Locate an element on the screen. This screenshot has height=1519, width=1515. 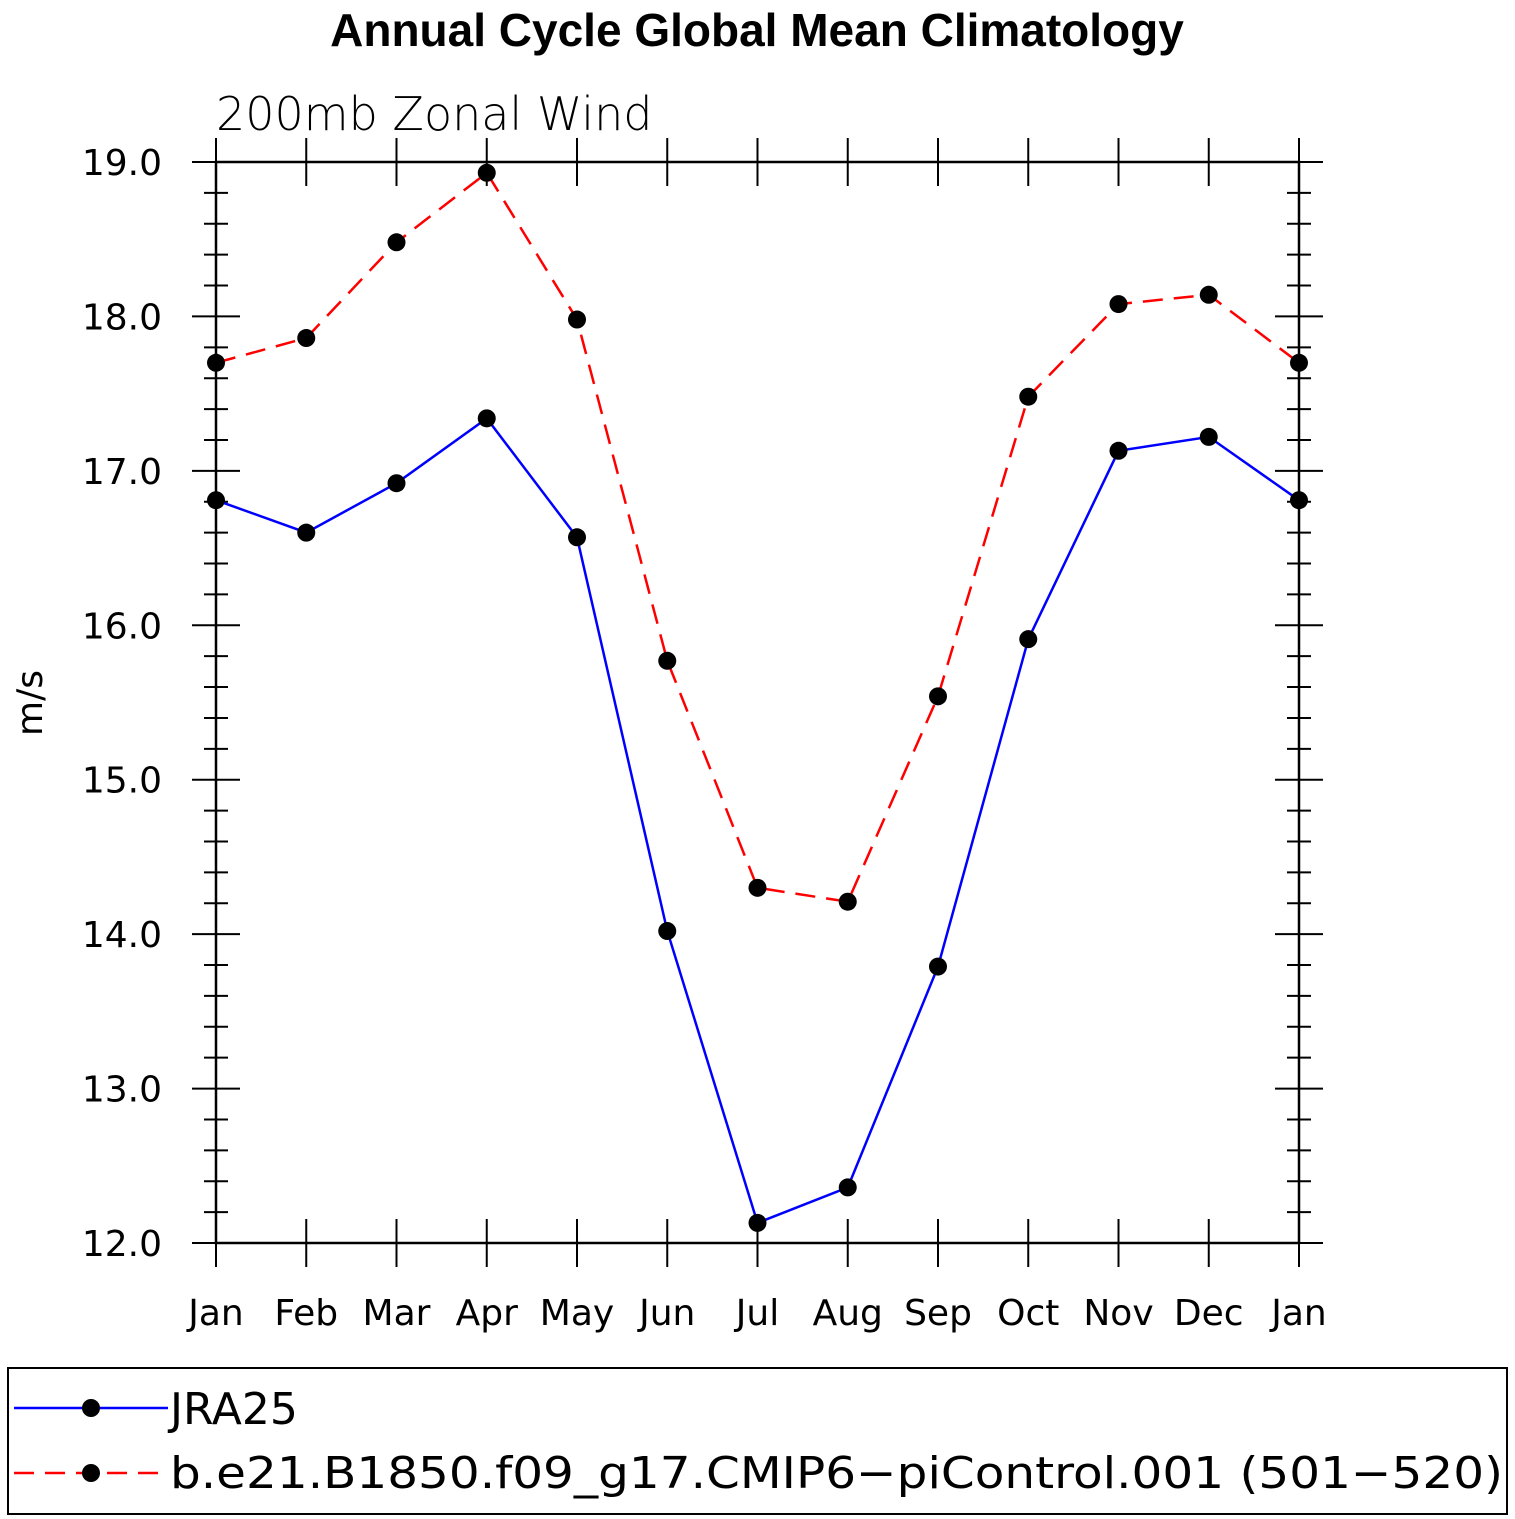
y-tick-label: 13.0 is located at coordinates (122, 1090).